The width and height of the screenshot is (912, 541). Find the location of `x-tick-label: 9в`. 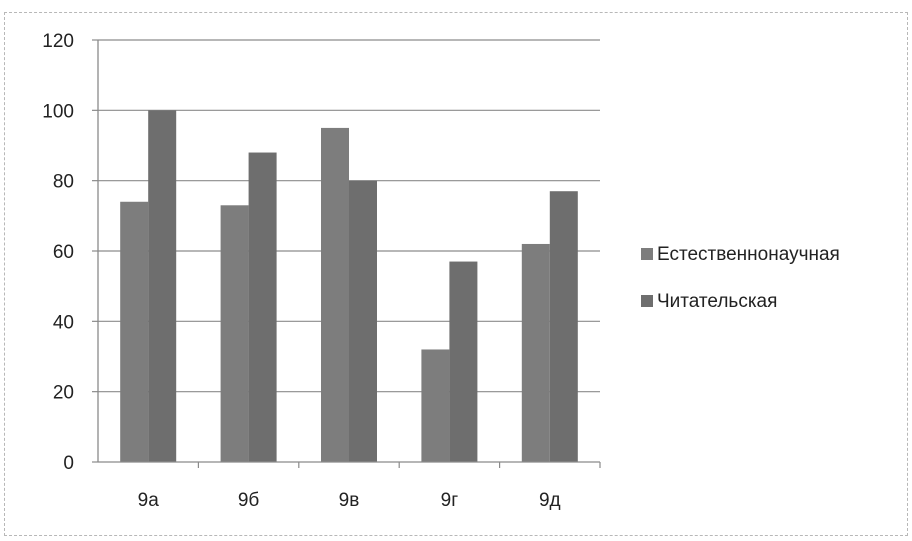

x-tick-label: 9в is located at coordinates (349, 500).